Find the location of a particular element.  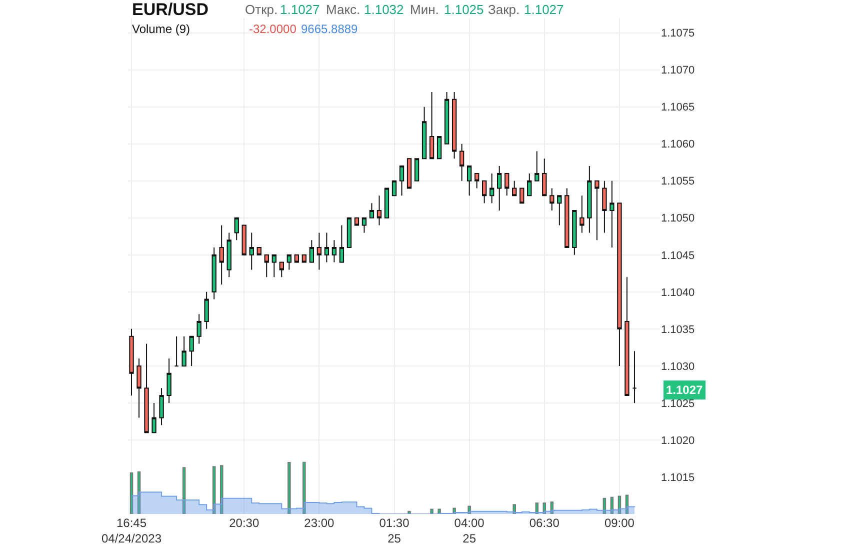

y-tick-label: 1.1020 is located at coordinates (678, 440).